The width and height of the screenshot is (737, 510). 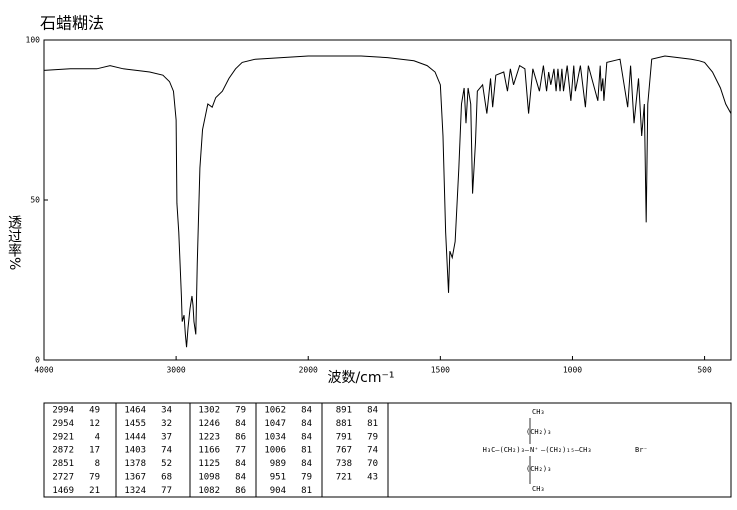 What do you see at coordinates (37, 360) in the screenshot?
I see `y-tick-label: 0` at bounding box center [37, 360].